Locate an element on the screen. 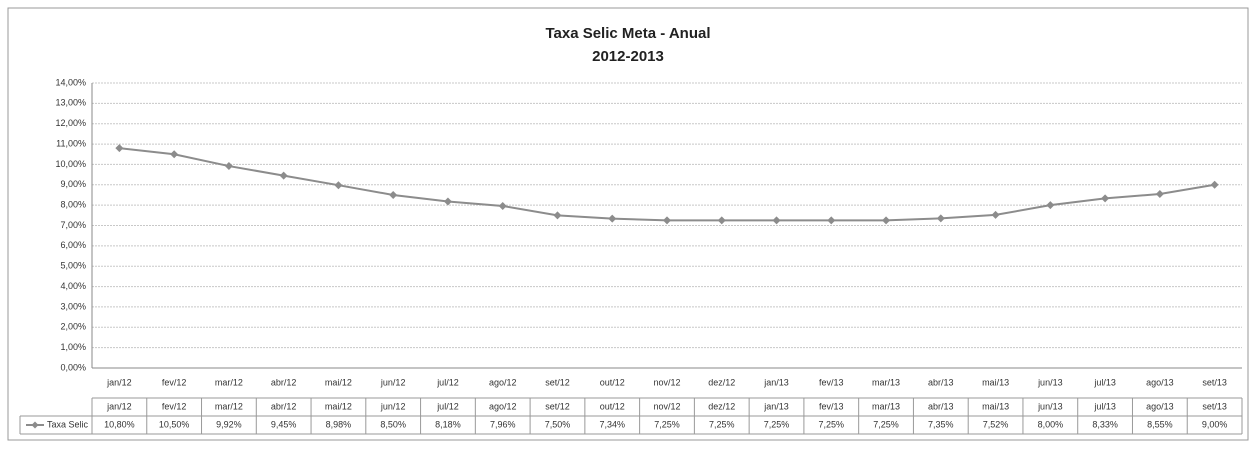 The height and width of the screenshot is (451, 1256). table-header: ago/12 is located at coordinates (503, 406).